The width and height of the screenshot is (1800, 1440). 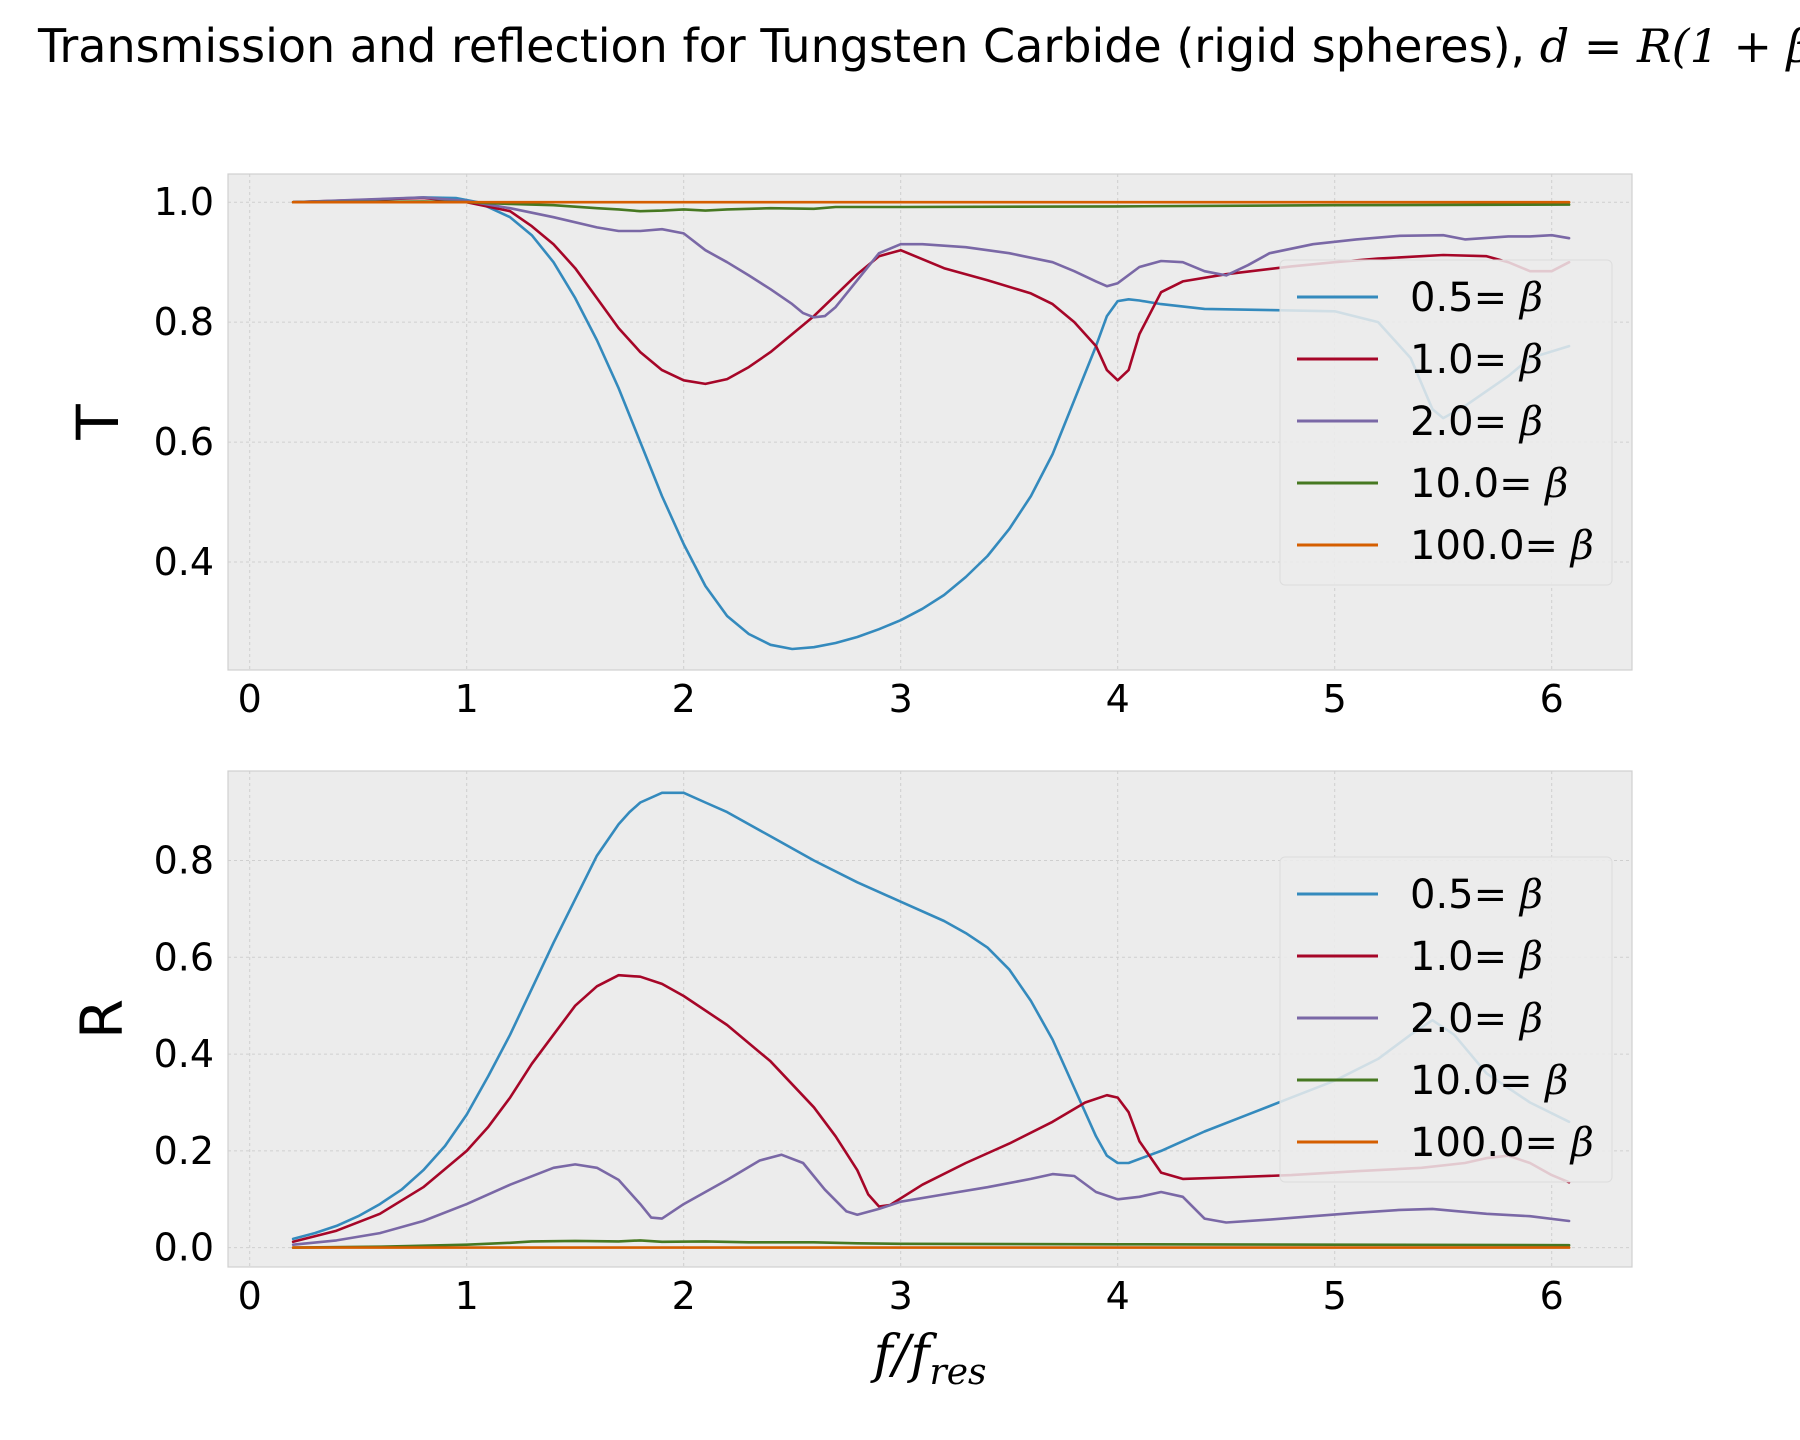 What do you see at coordinates (102, 1019) in the screenshot?
I see `y-axis-label: R` at bounding box center [102, 1019].